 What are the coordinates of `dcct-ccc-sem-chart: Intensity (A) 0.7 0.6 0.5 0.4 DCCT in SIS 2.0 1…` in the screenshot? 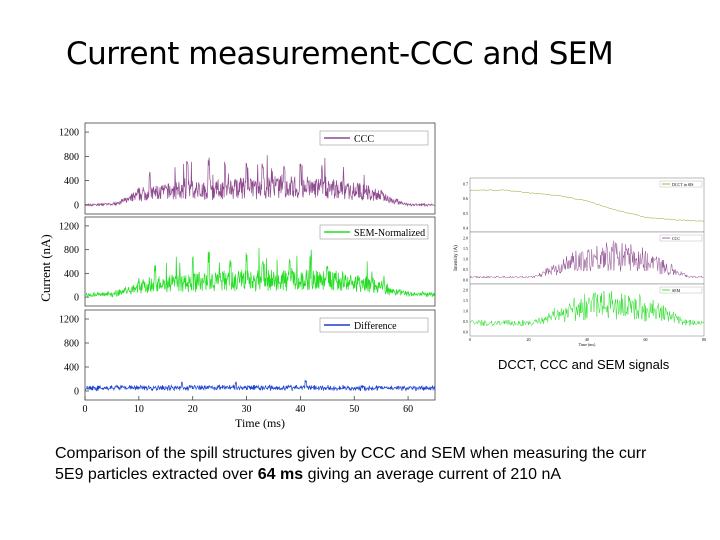 It's located at (580, 262).